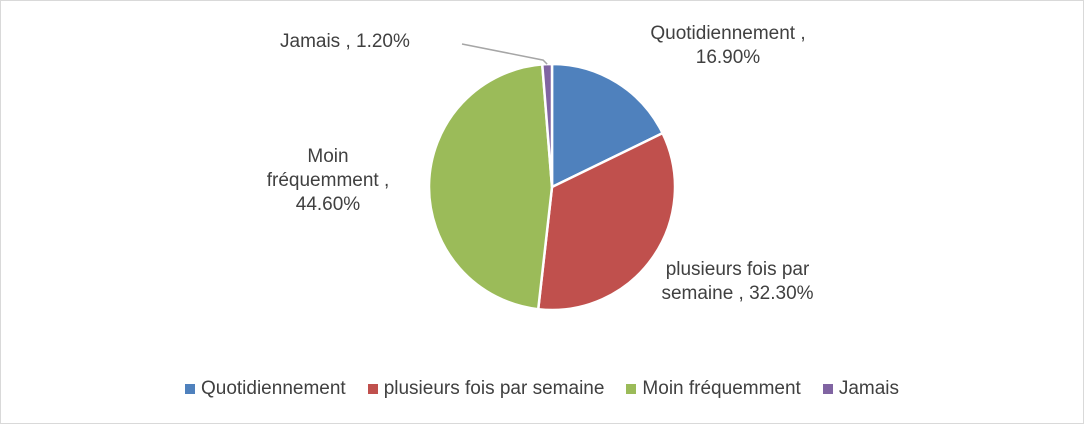 This screenshot has width=1084, height=424. What do you see at coordinates (869, 388) in the screenshot?
I see `legend-label: Jamais` at bounding box center [869, 388].